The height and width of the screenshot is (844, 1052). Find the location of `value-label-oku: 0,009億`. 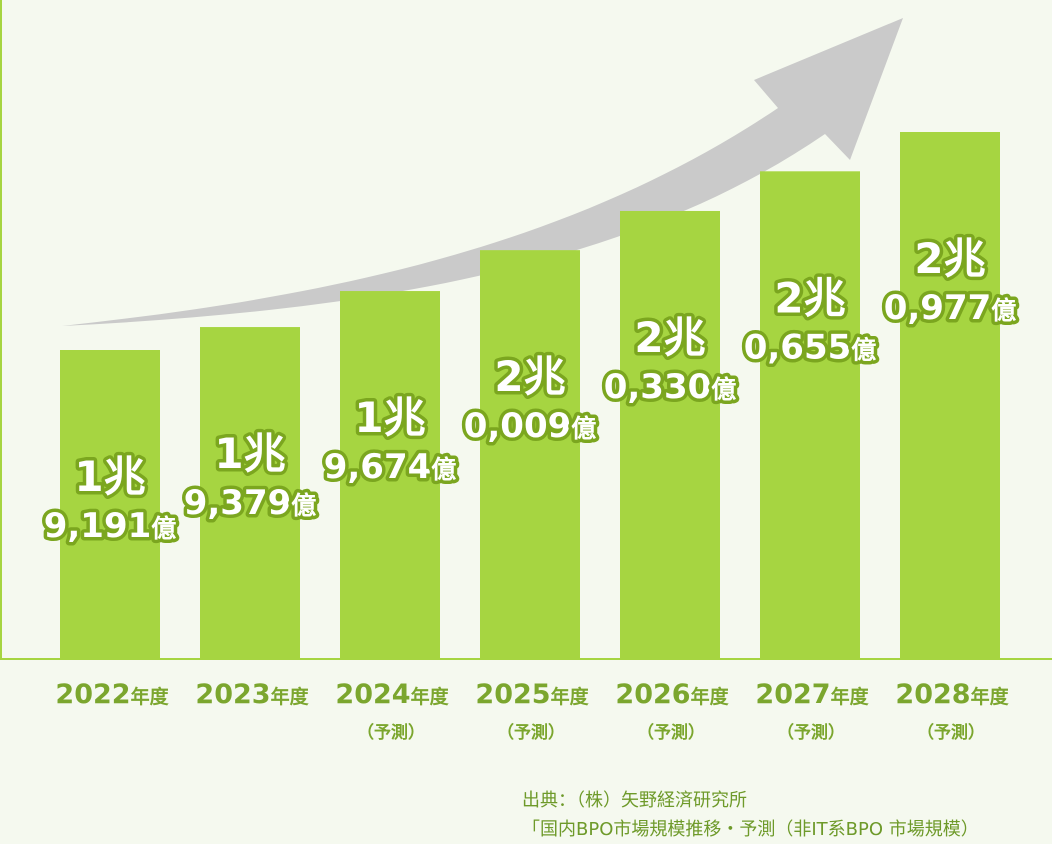

value-label-oku: 0,009億 is located at coordinates (530, 426).